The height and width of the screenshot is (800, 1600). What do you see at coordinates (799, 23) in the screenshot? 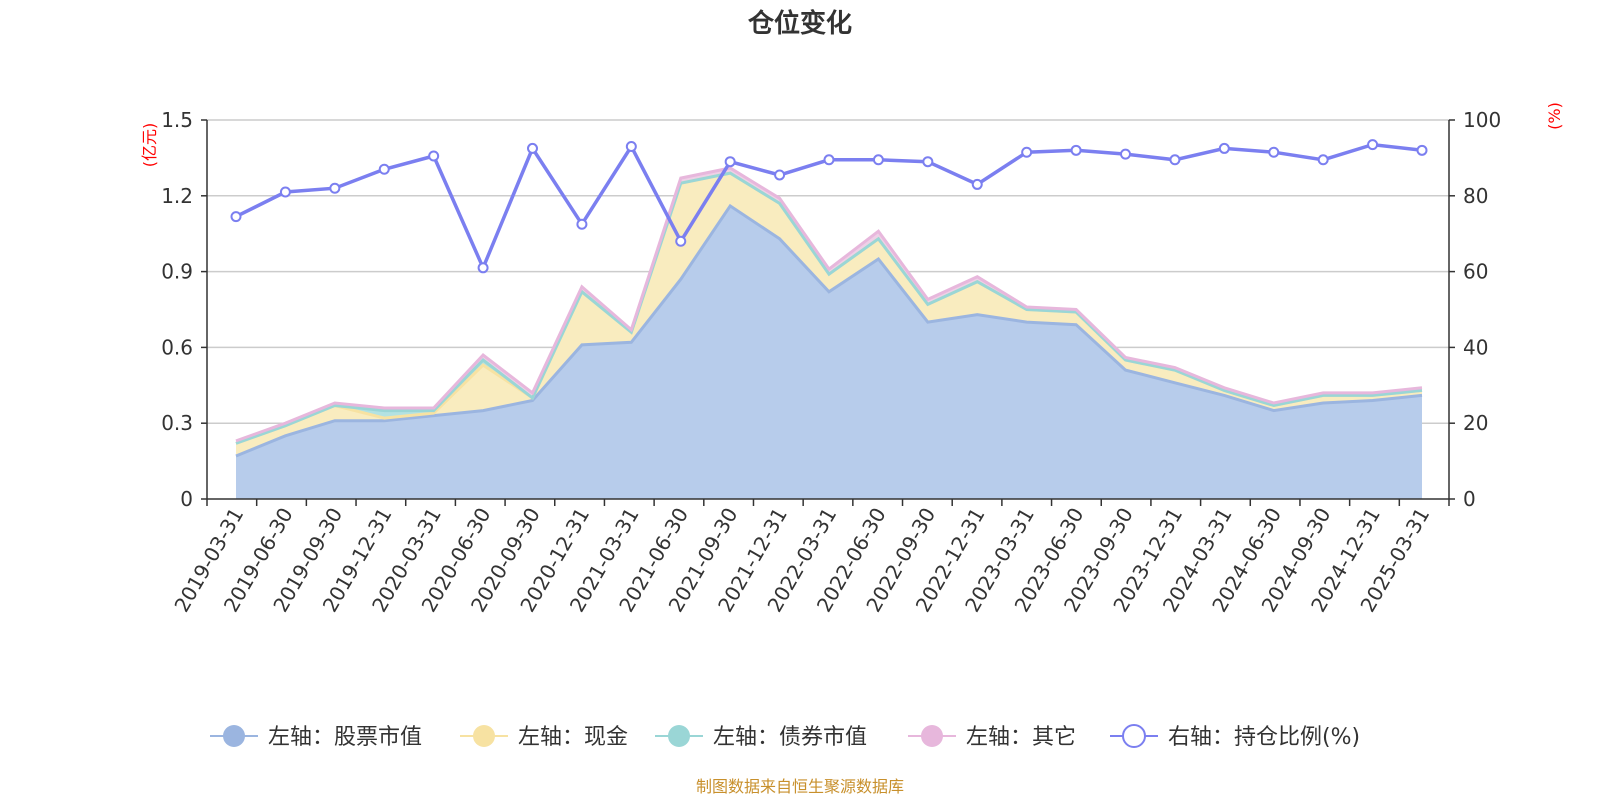
I see `chart-title: 仓位变化` at bounding box center [799, 23].